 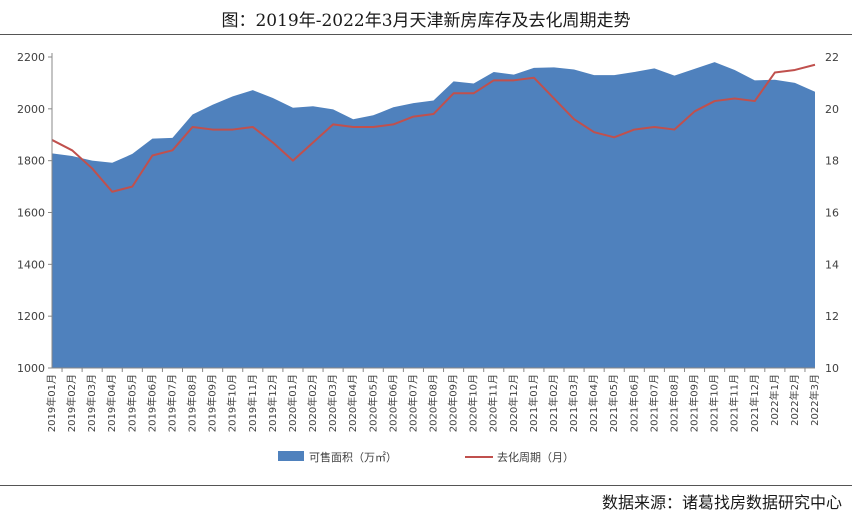 What do you see at coordinates (794, 400) in the screenshot?
I see `x-tick-label: 2022年2月` at bounding box center [794, 400].